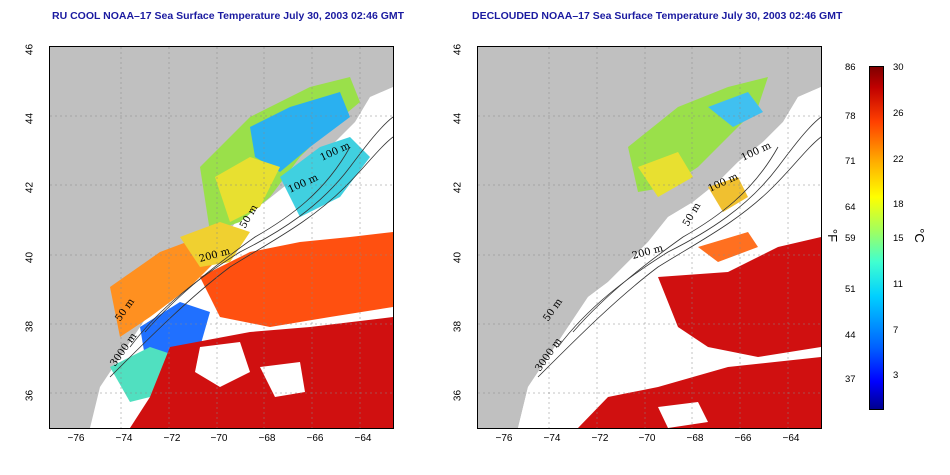  Describe the element at coordinates (267, 438) in the screenshot. I see `left-xtick-68: −68` at that location.